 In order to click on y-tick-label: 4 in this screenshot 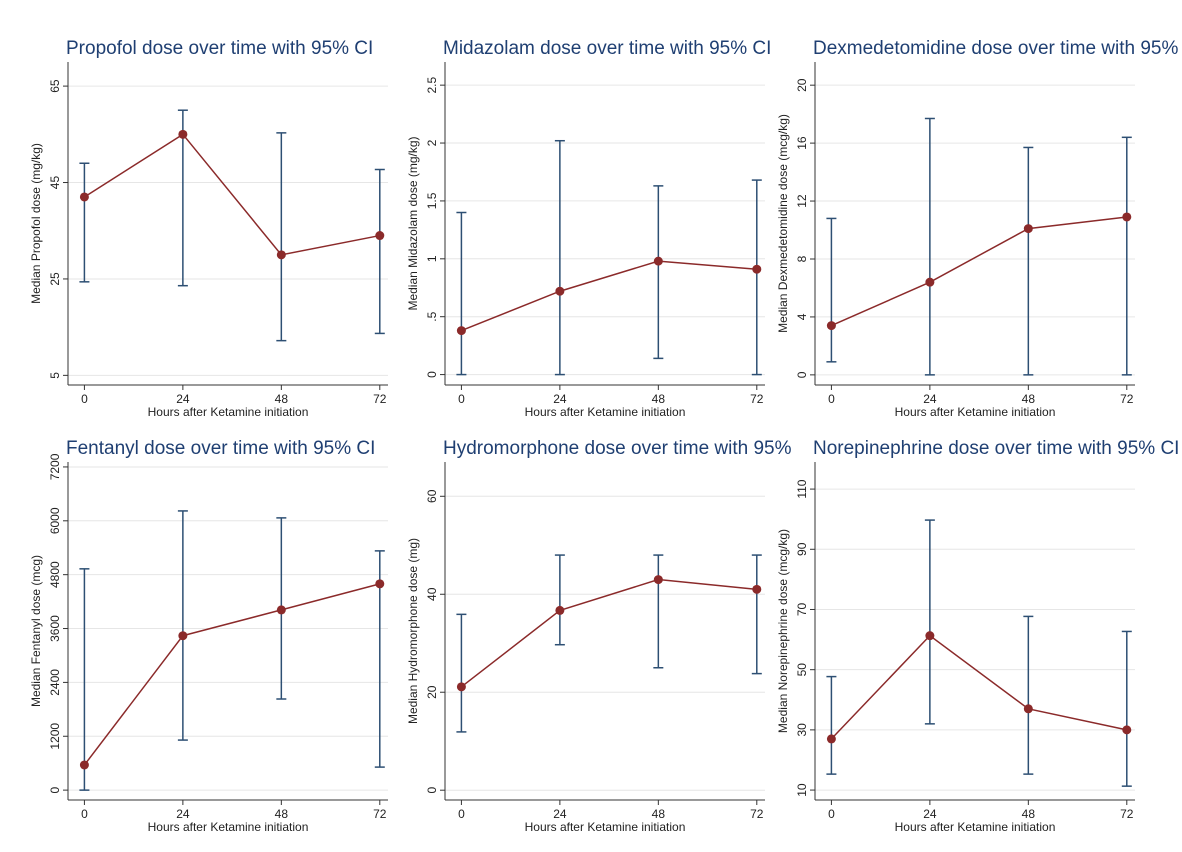, I will do `click(802, 316)`.